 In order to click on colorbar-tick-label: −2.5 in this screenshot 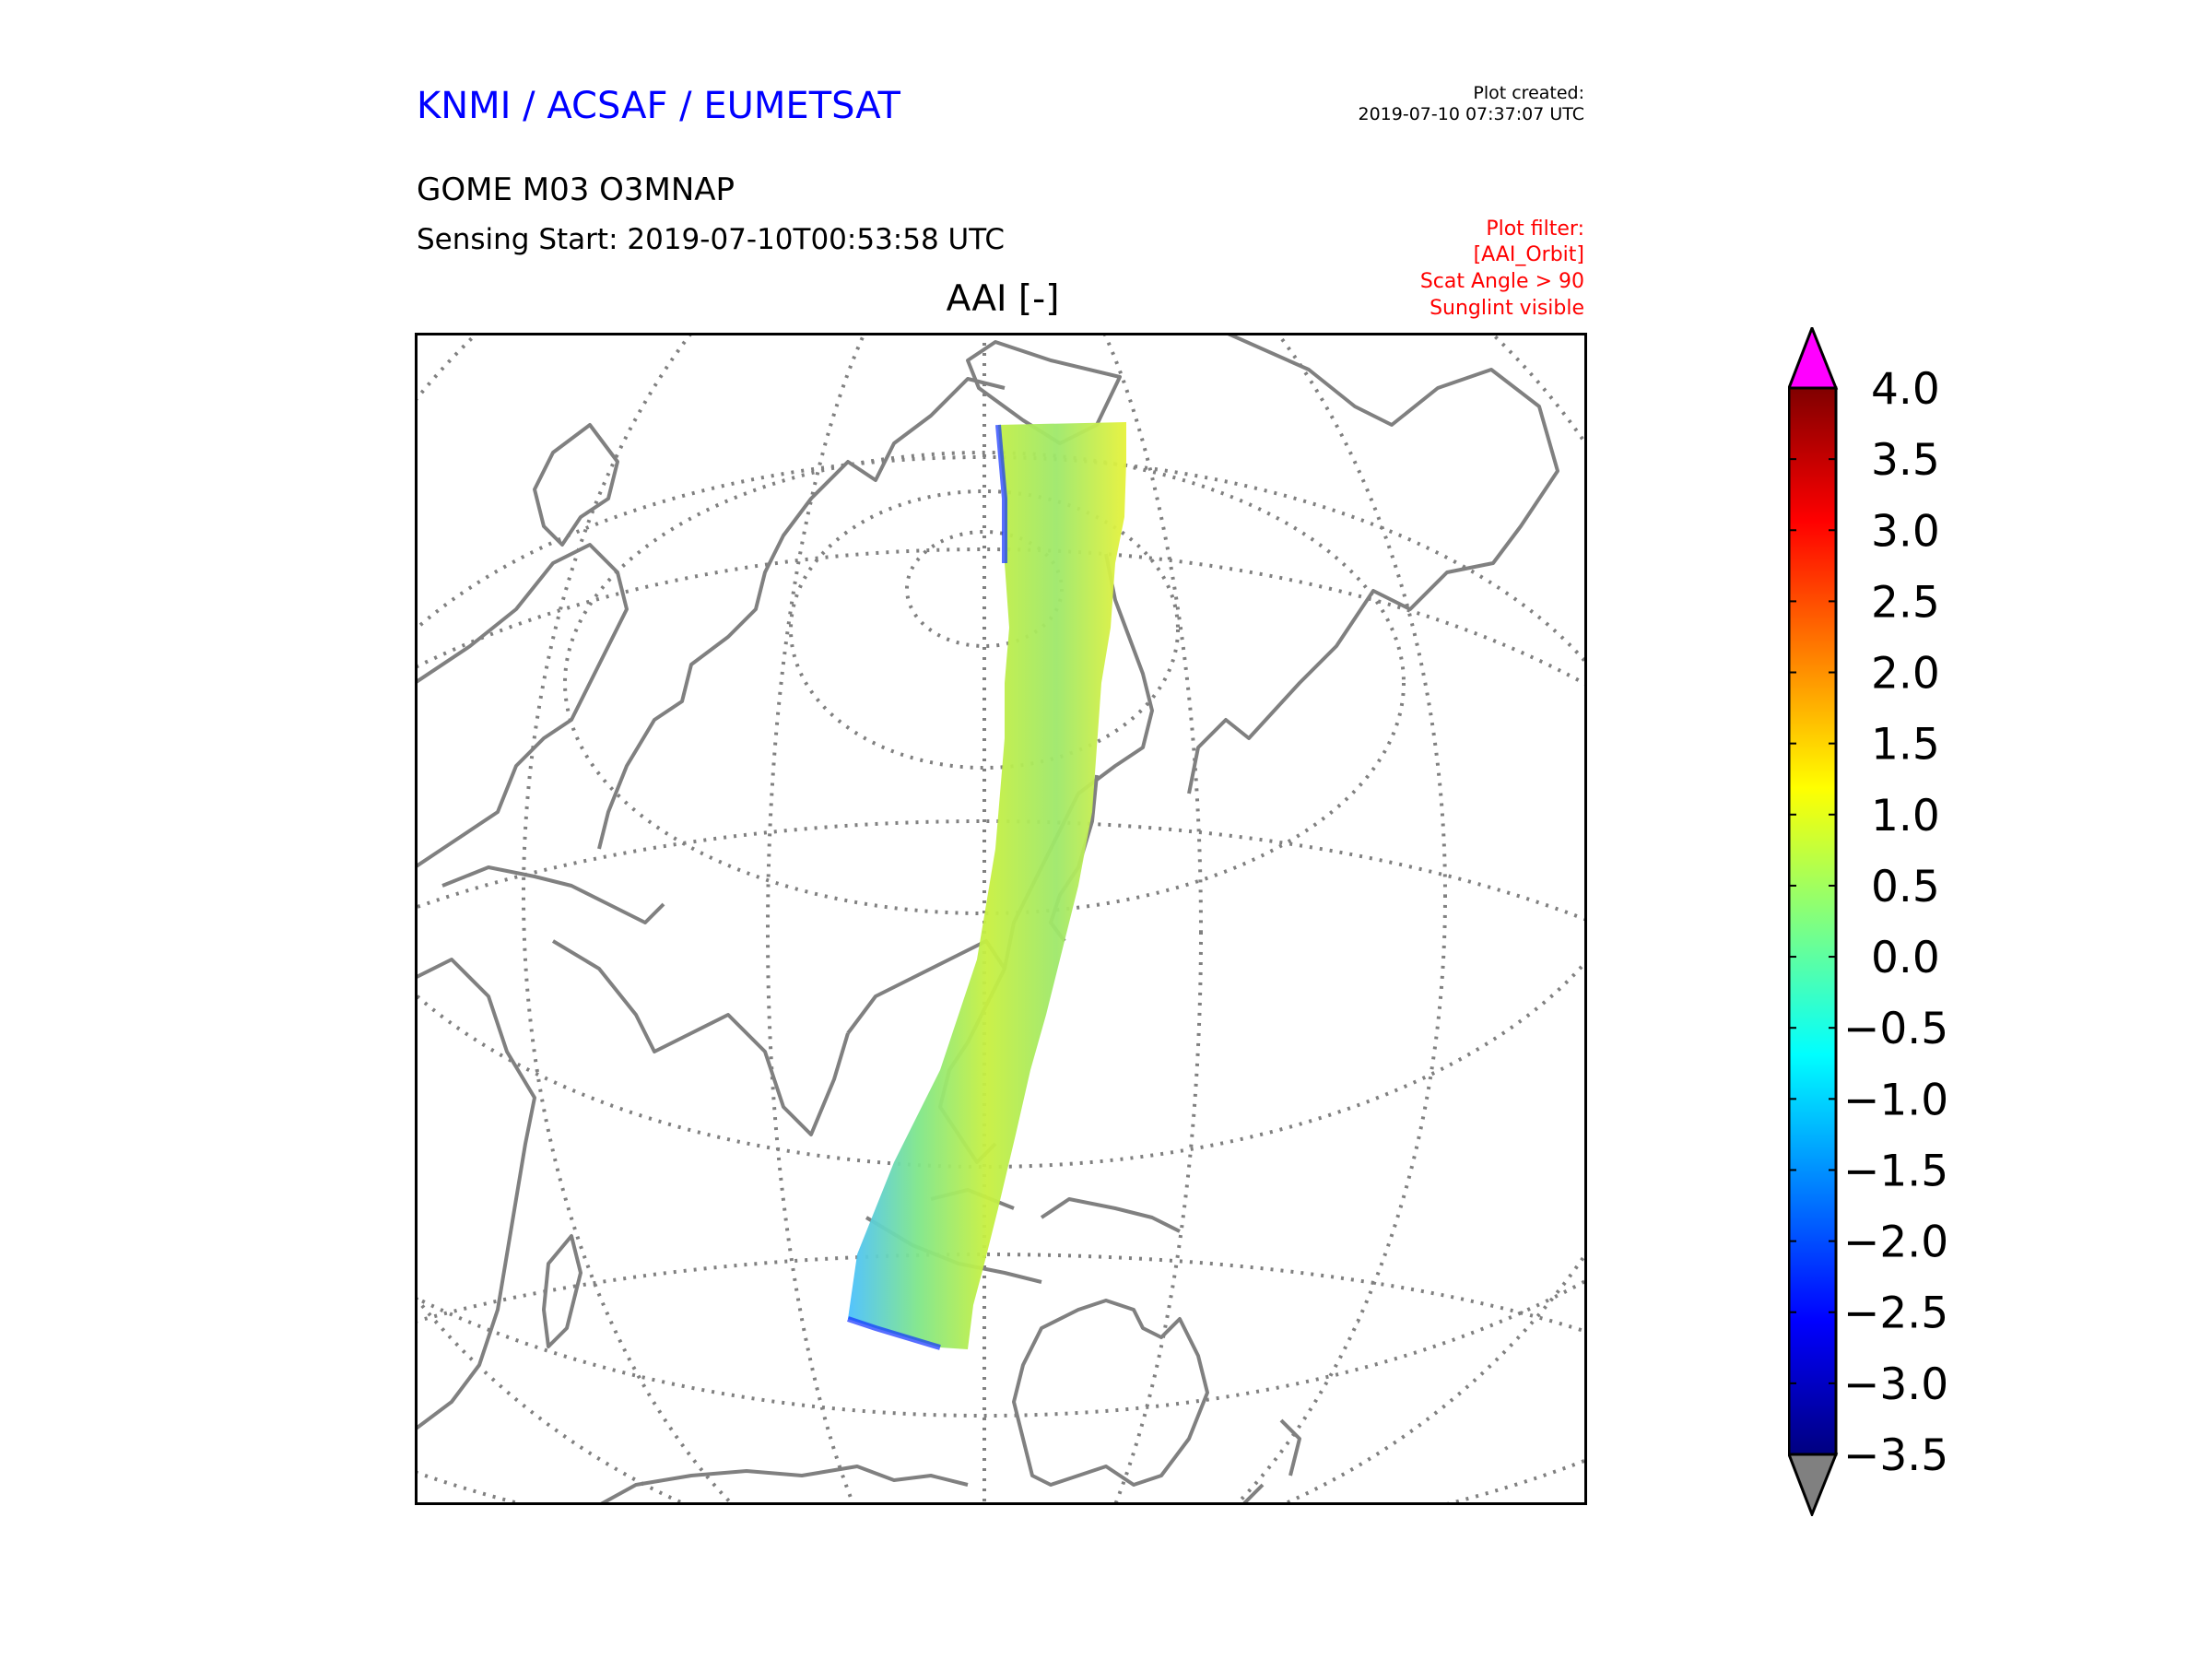, I will do `click(1895, 1313)`.